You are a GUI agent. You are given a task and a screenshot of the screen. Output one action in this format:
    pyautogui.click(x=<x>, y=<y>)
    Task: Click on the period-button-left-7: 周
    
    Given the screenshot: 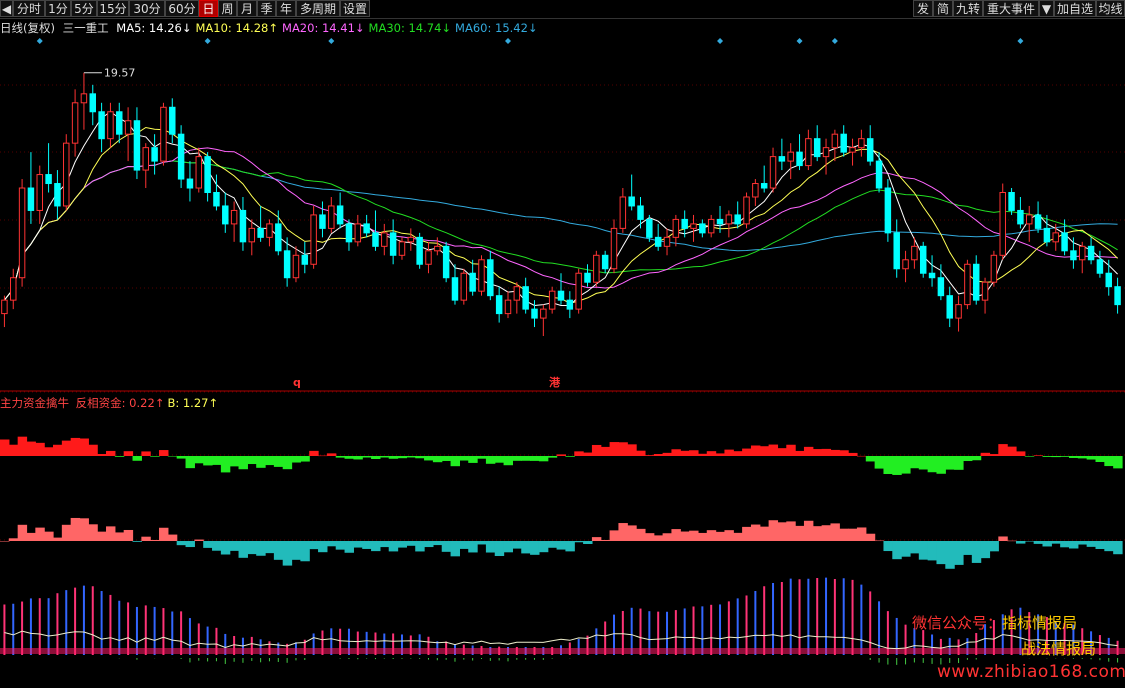 What is the action you would take?
    pyautogui.click(x=227, y=8)
    